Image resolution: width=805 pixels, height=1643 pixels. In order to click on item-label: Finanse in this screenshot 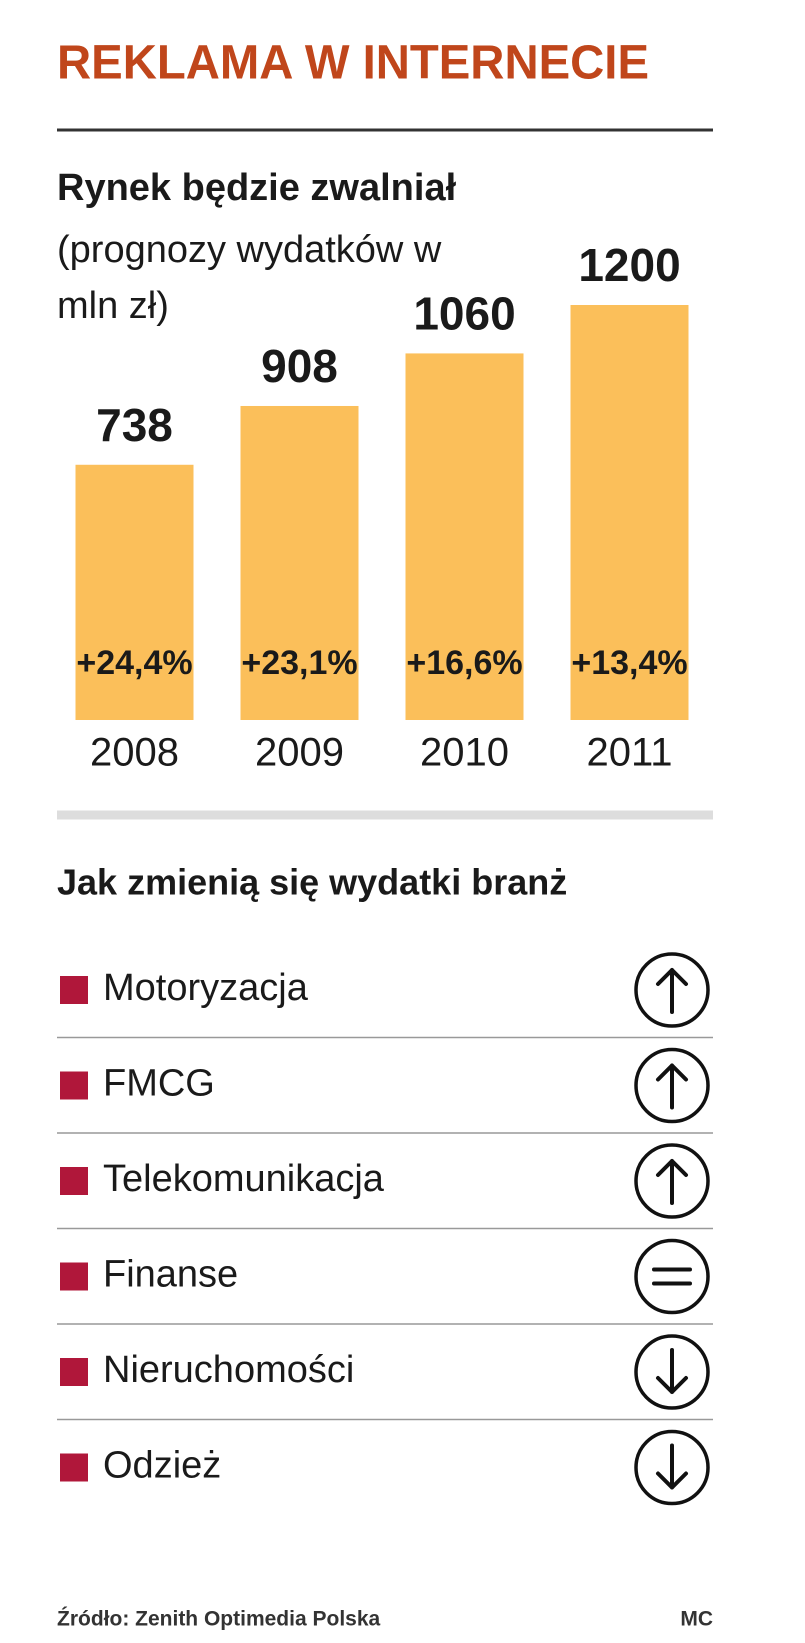, I will do `click(170, 1275)`.